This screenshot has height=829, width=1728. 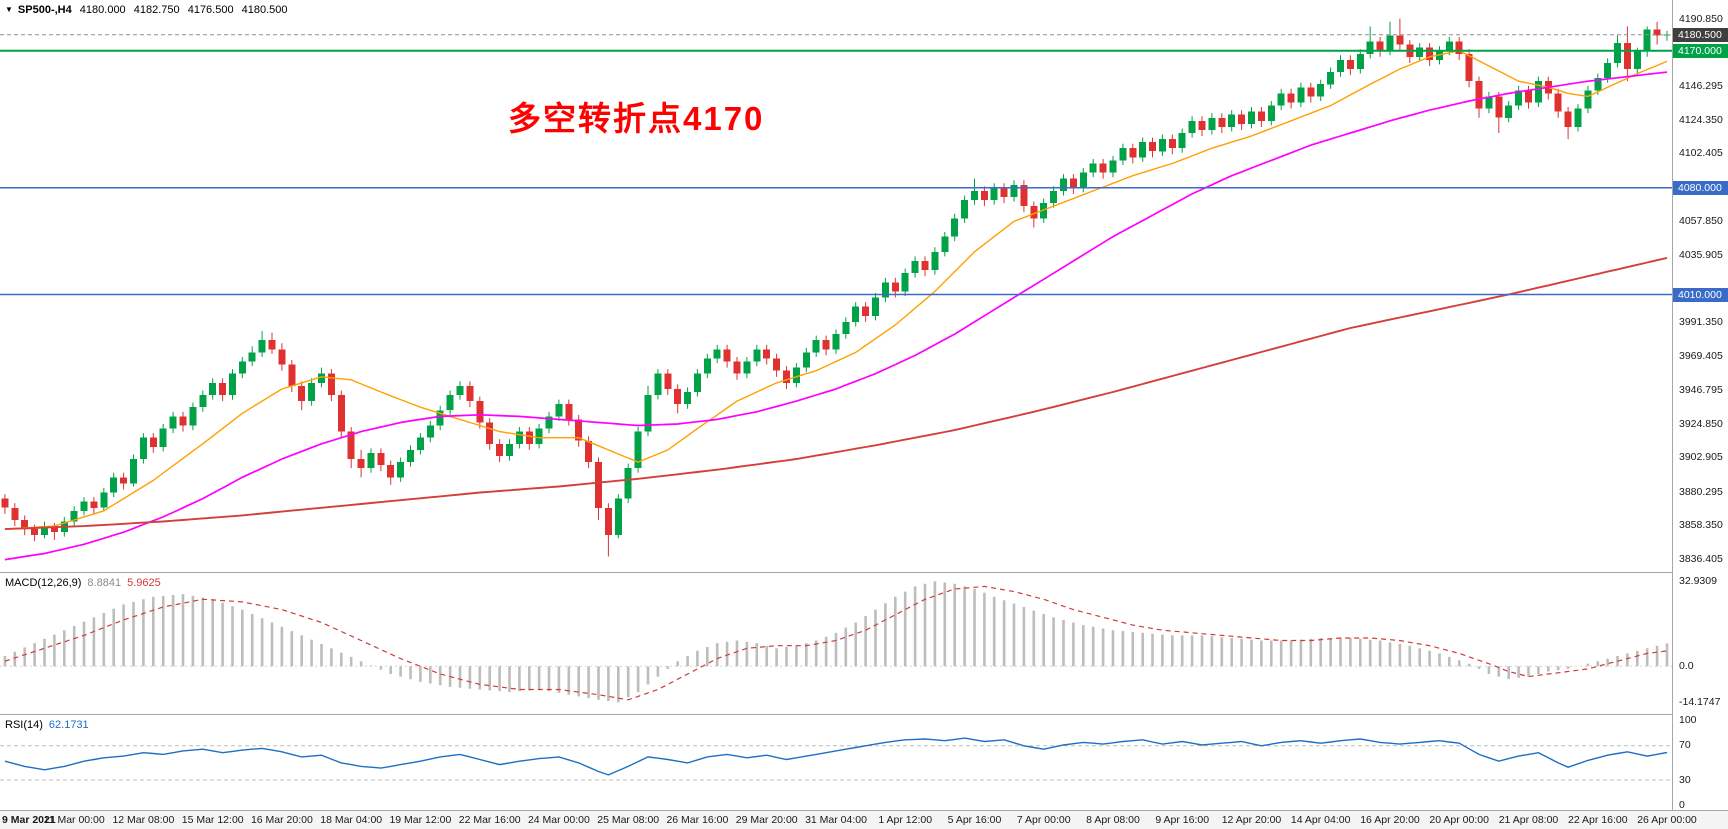 What do you see at coordinates (102, 10) in the screenshot?
I see `ohlc-open: 4180.000` at bounding box center [102, 10].